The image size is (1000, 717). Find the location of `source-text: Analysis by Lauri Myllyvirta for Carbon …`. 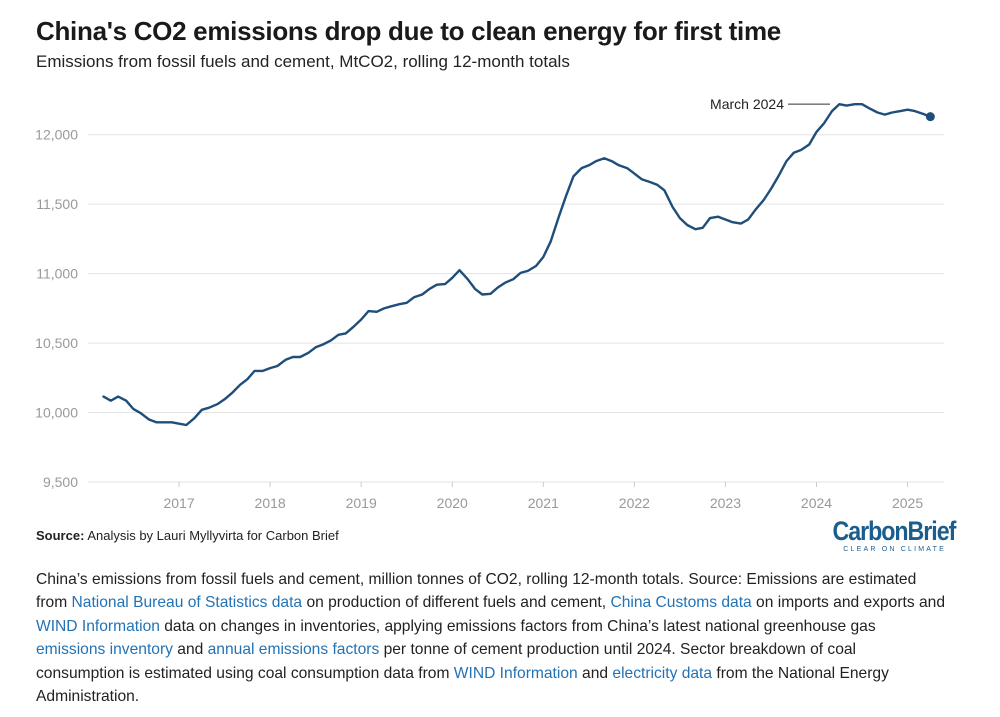

source-text: Analysis by Lauri Myllyvirta for Carbon … is located at coordinates (213, 535).